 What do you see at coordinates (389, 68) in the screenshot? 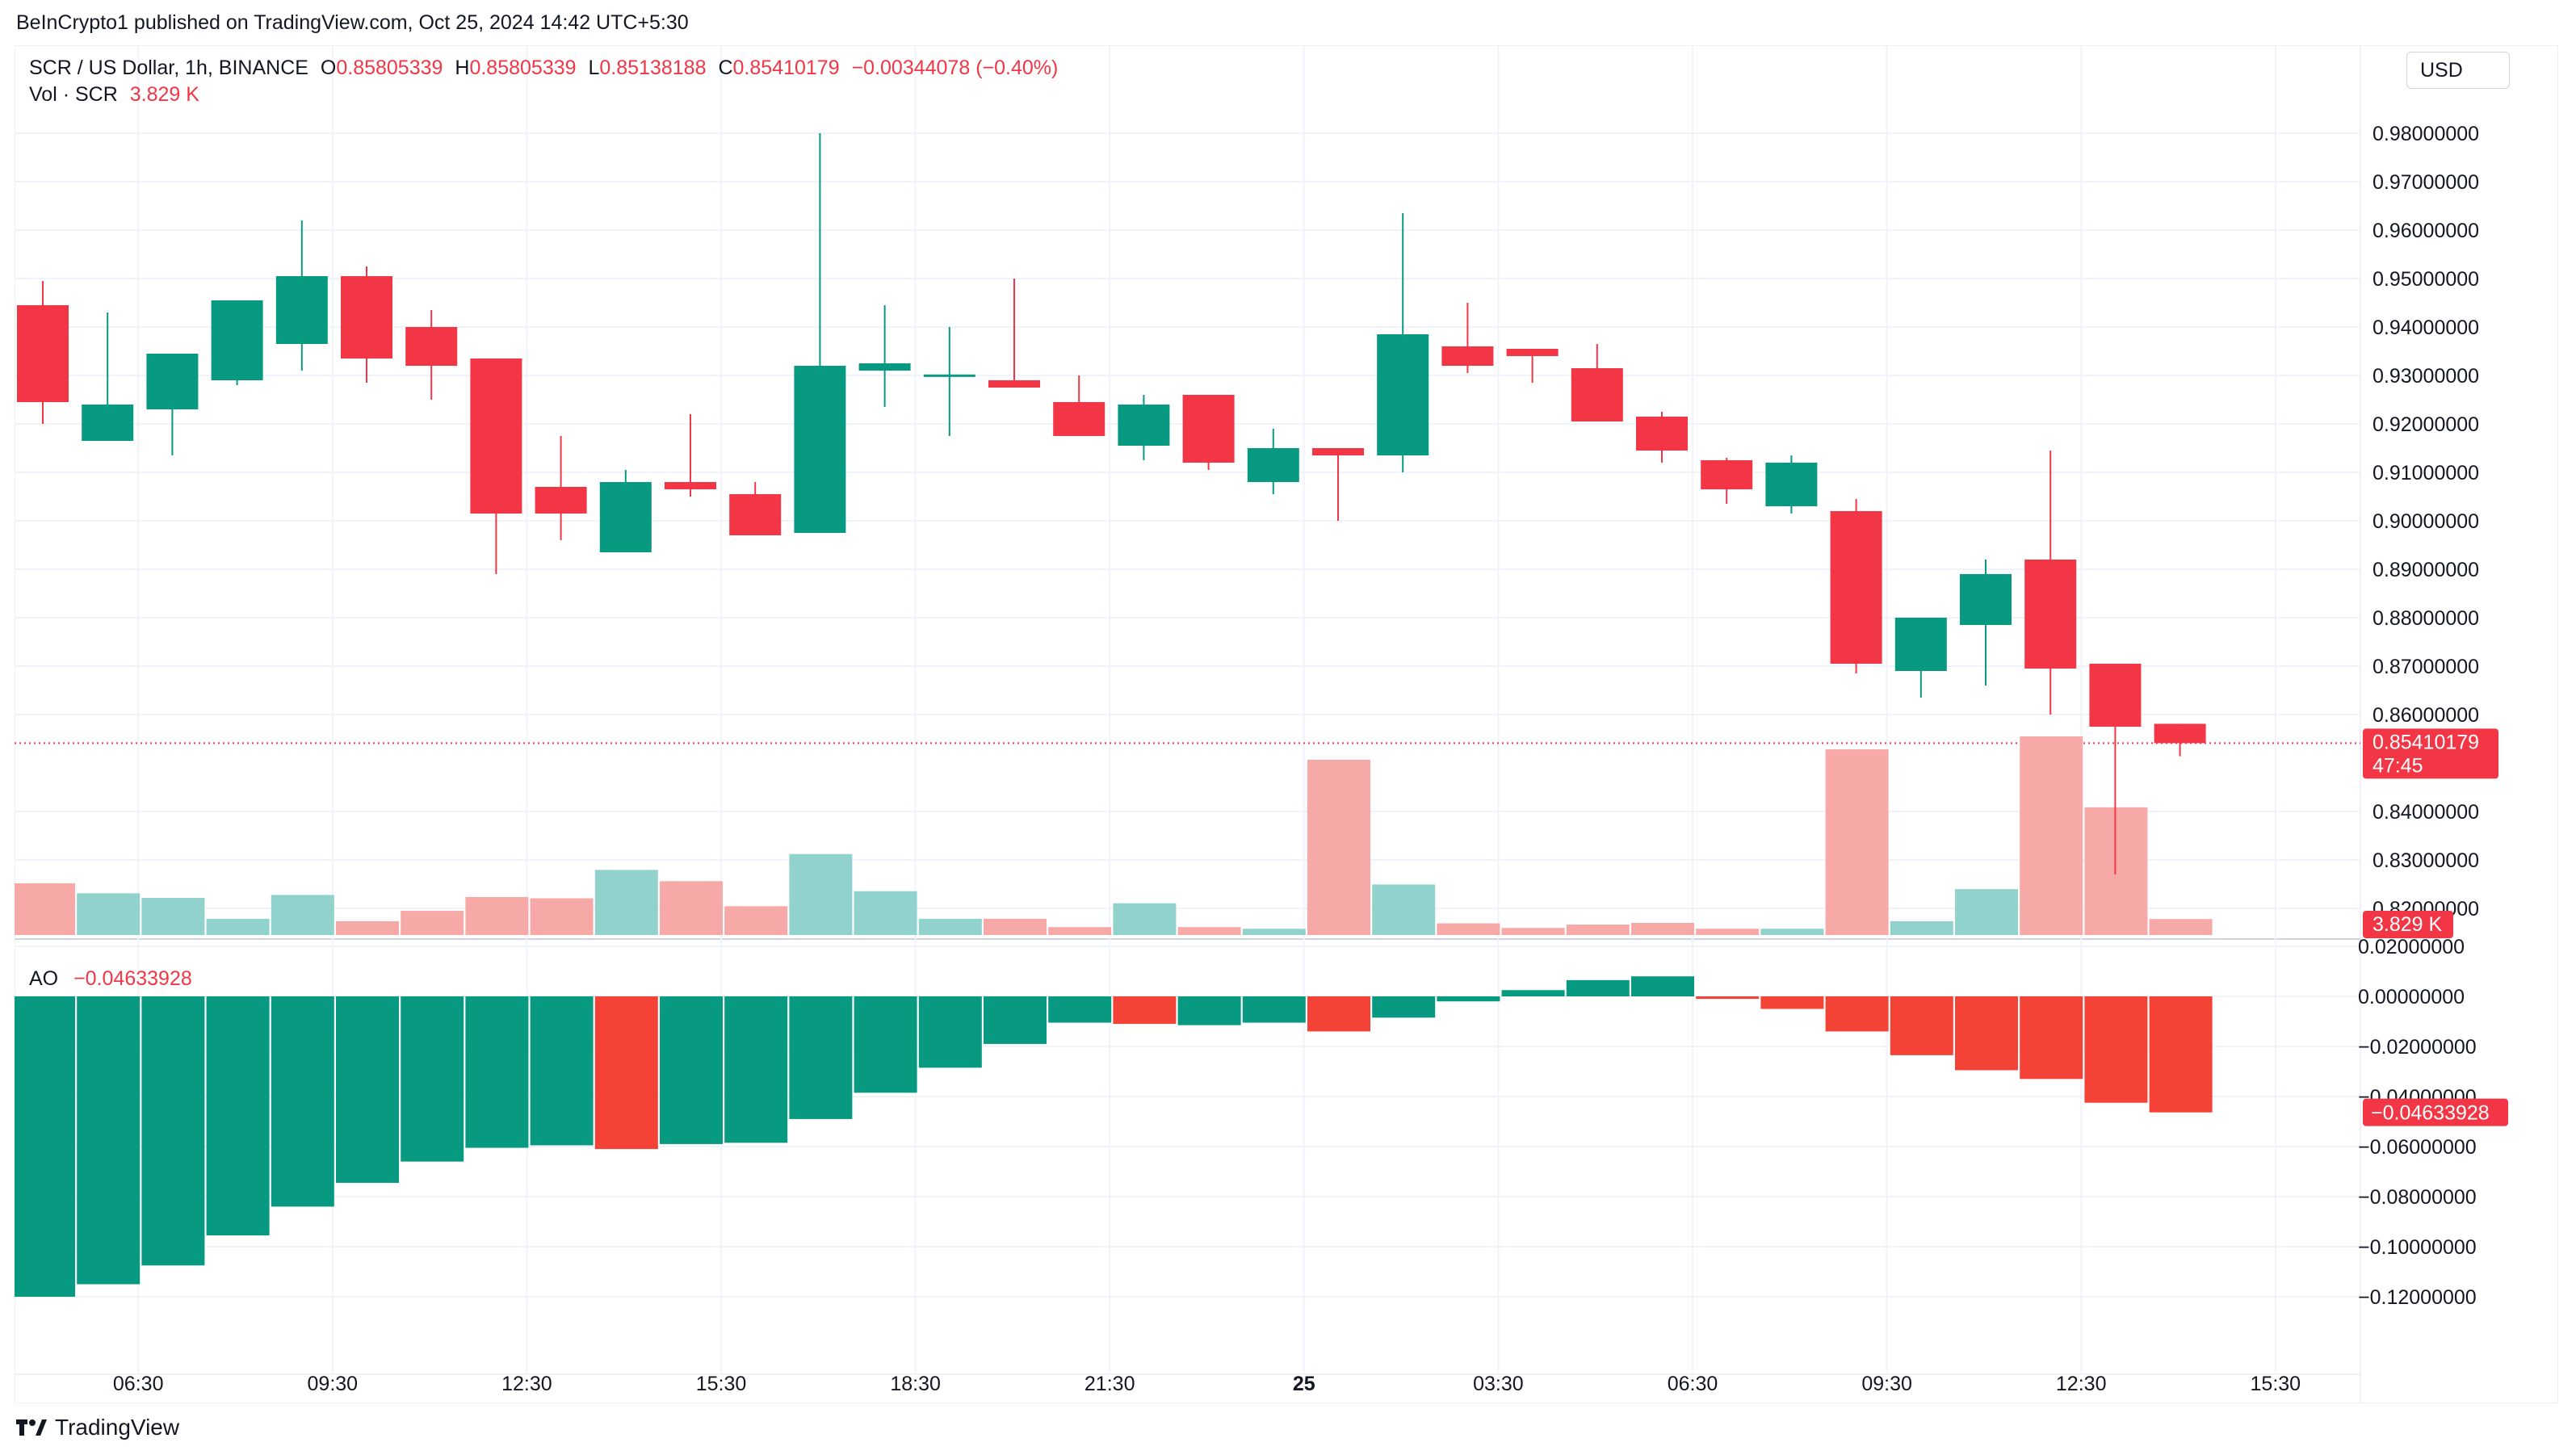
I see `open-value: 0.85805339` at bounding box center [389, 68].